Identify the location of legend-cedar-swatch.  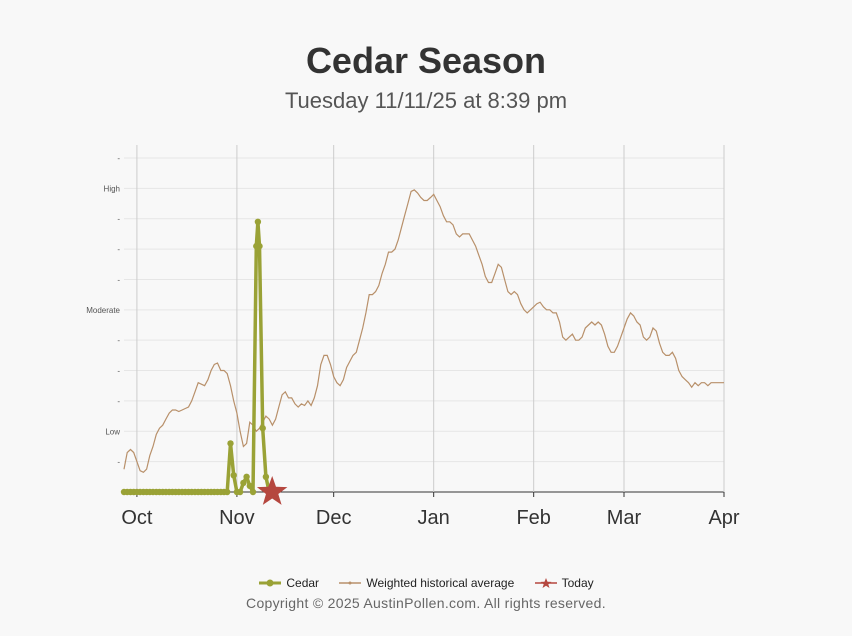
(270, 583).